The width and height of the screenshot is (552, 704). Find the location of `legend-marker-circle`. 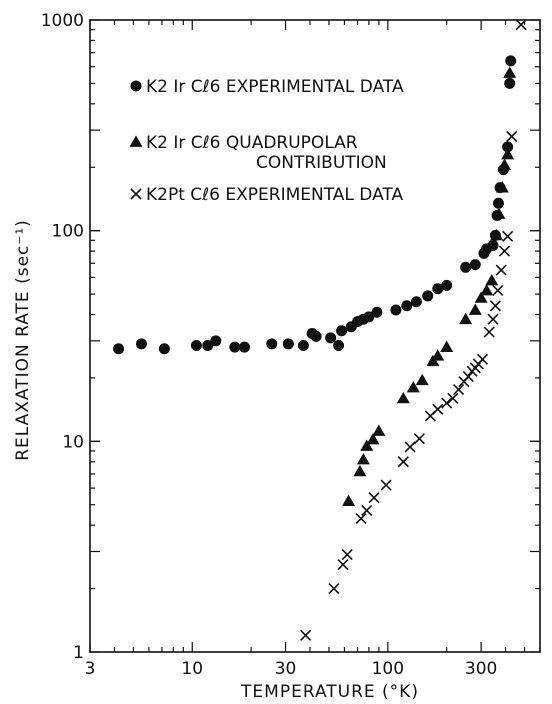

legend-marker-circle is located at coordinates (136, 86).